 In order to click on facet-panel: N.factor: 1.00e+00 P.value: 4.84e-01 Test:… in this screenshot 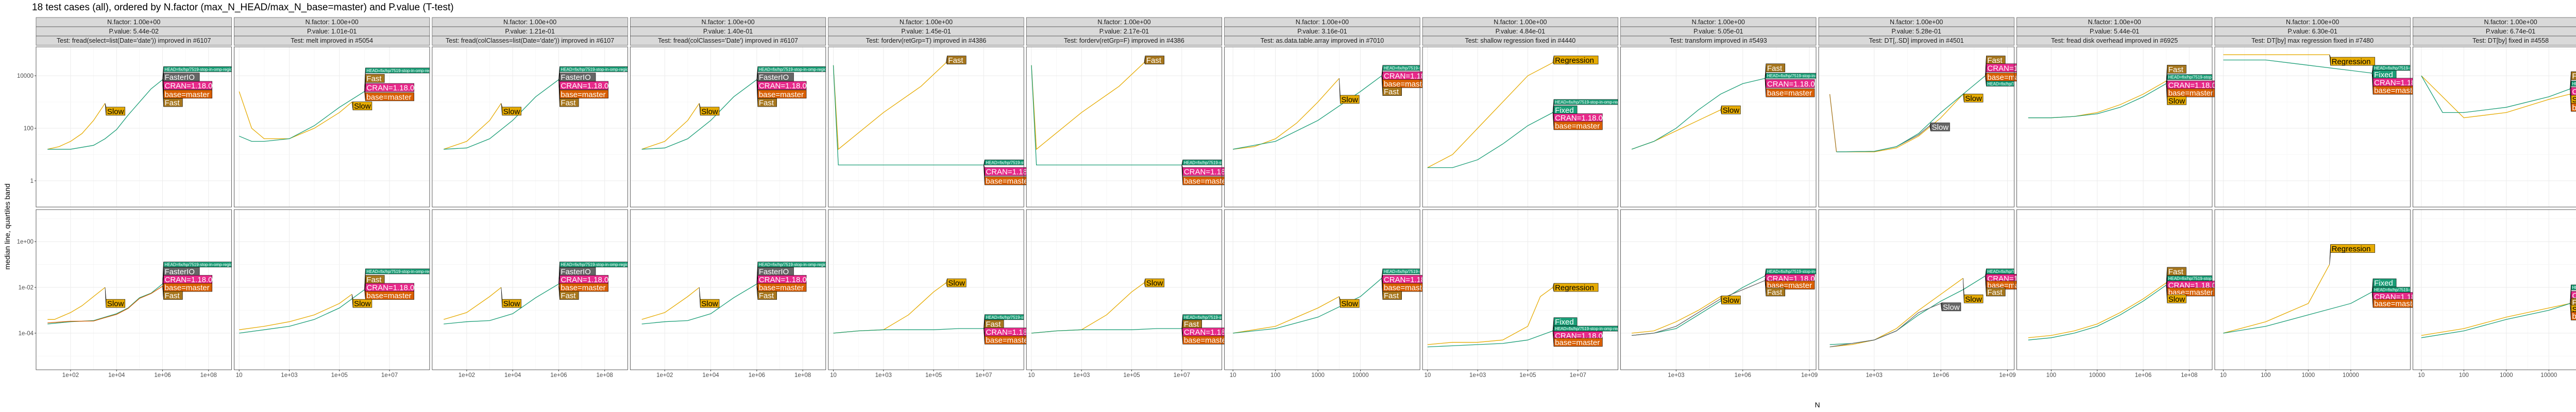, I will do `click(1523, 198)`.